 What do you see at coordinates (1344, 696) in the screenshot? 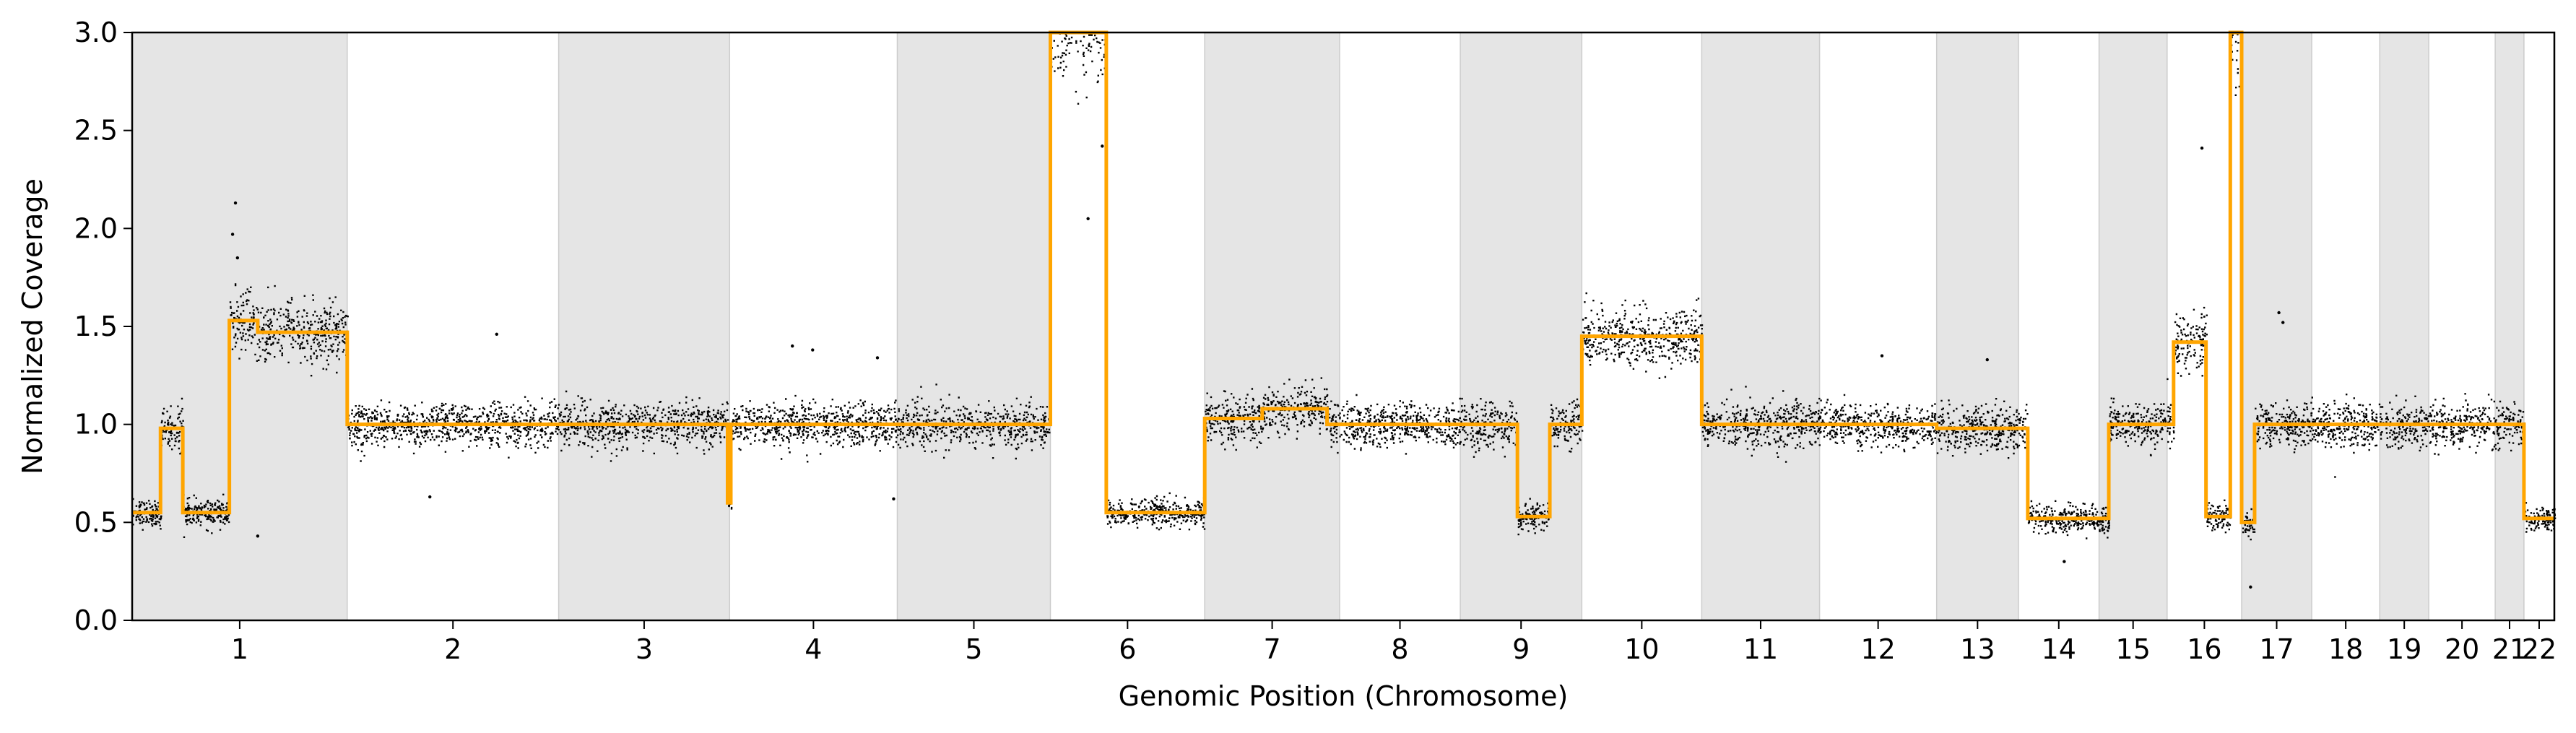
I see `x-axis-label: Genomic Position (Chromosome)` at bounding box center [1344, 696].